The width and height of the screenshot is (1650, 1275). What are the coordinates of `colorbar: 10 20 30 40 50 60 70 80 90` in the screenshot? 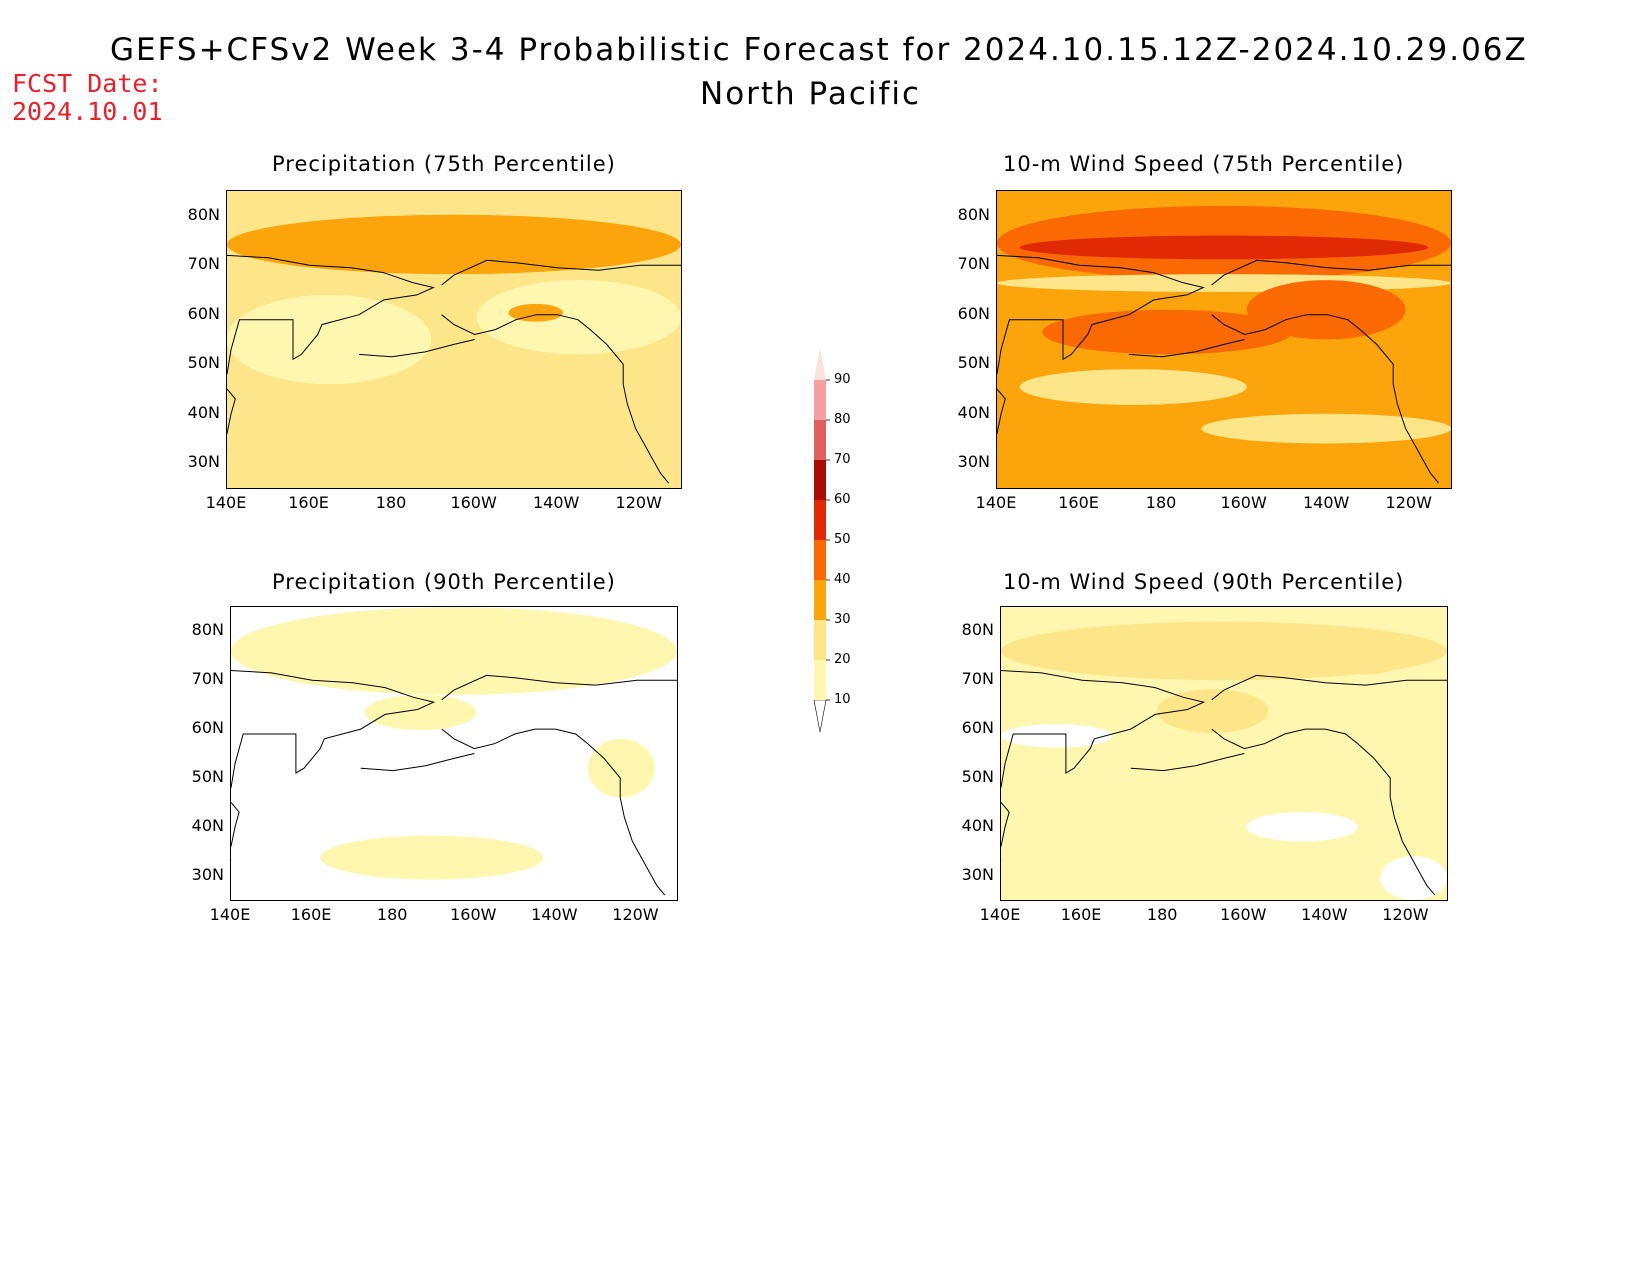 It's located at (842, 535).